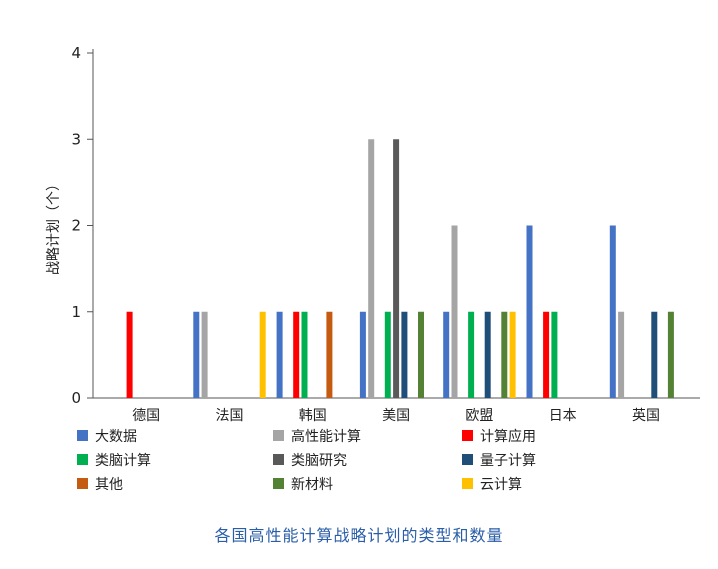  Describe the element at coordinates (109, 485) in the screenshot. I see `legend-label: 其他` at that location.